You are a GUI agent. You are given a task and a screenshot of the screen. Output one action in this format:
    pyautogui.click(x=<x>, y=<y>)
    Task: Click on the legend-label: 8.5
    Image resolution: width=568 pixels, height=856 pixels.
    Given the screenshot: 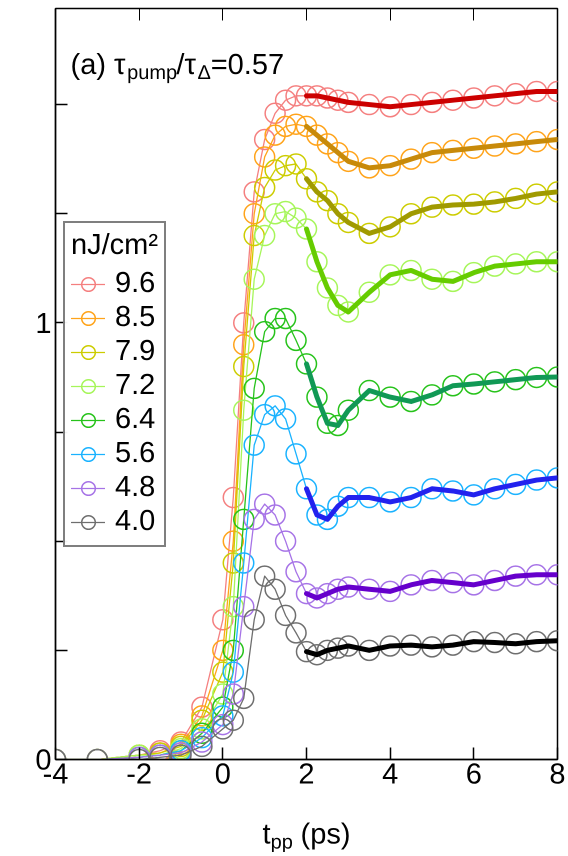 What is the action you would take?
    pyautogui.click(x=135, y=317)
    